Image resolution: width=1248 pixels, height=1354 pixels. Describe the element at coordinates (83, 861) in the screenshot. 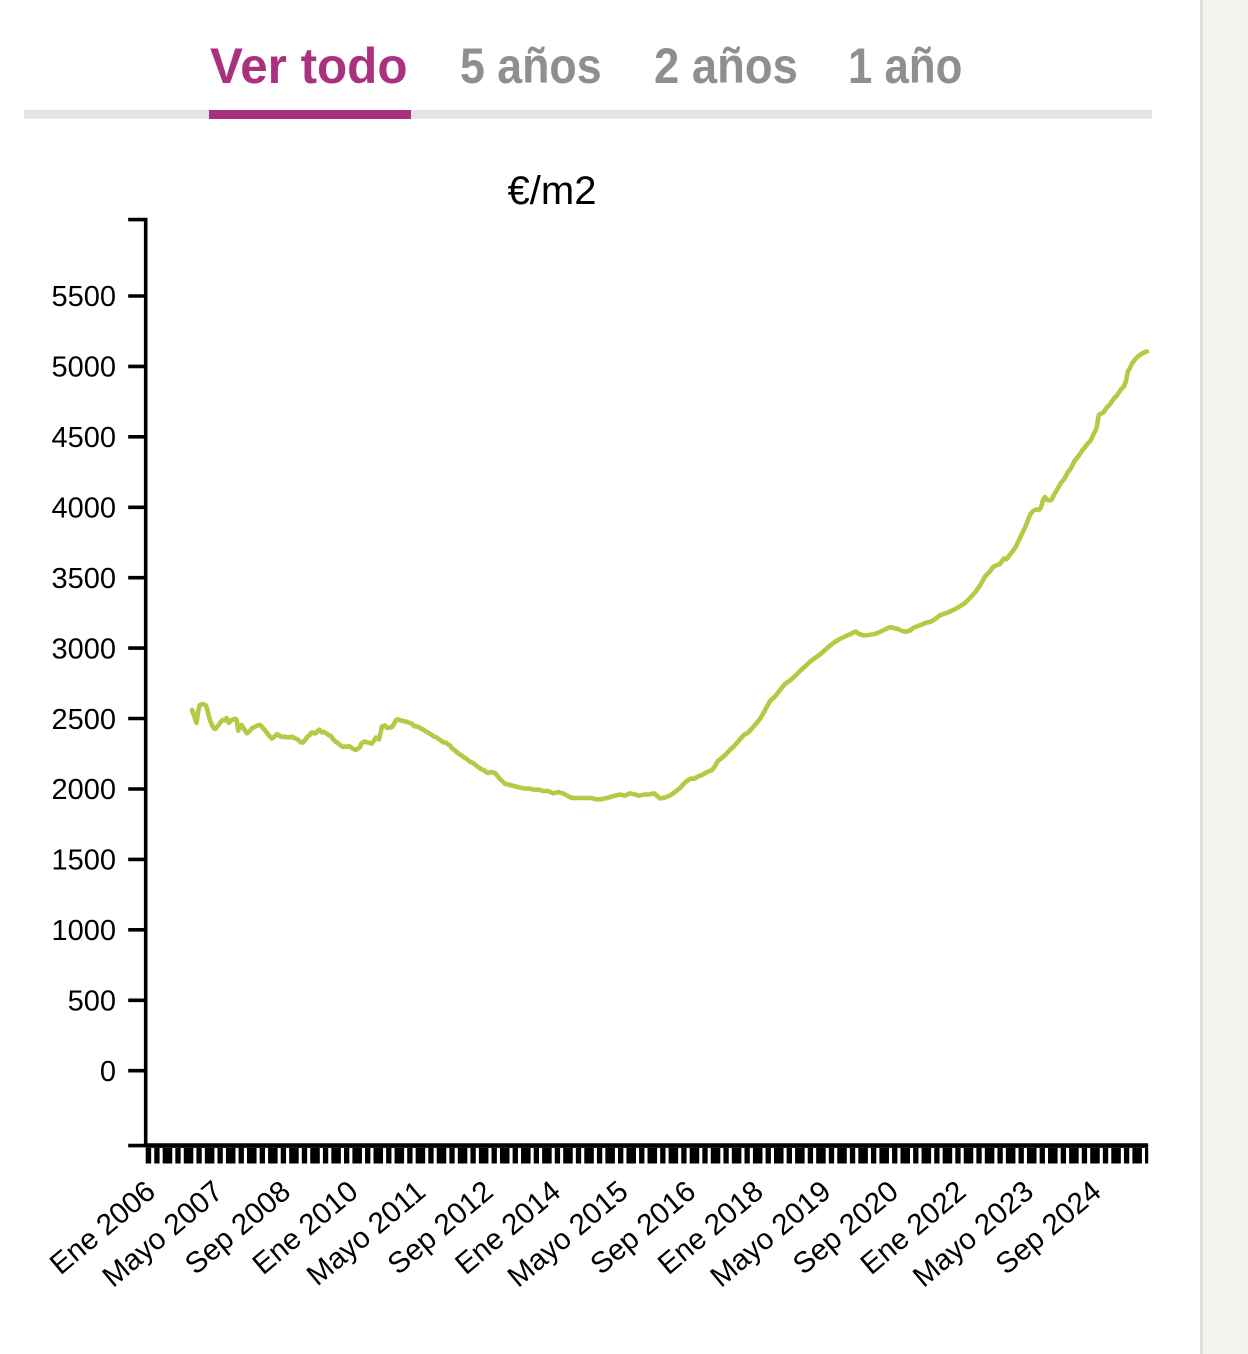

I see `svg-text: 1500` at that location.